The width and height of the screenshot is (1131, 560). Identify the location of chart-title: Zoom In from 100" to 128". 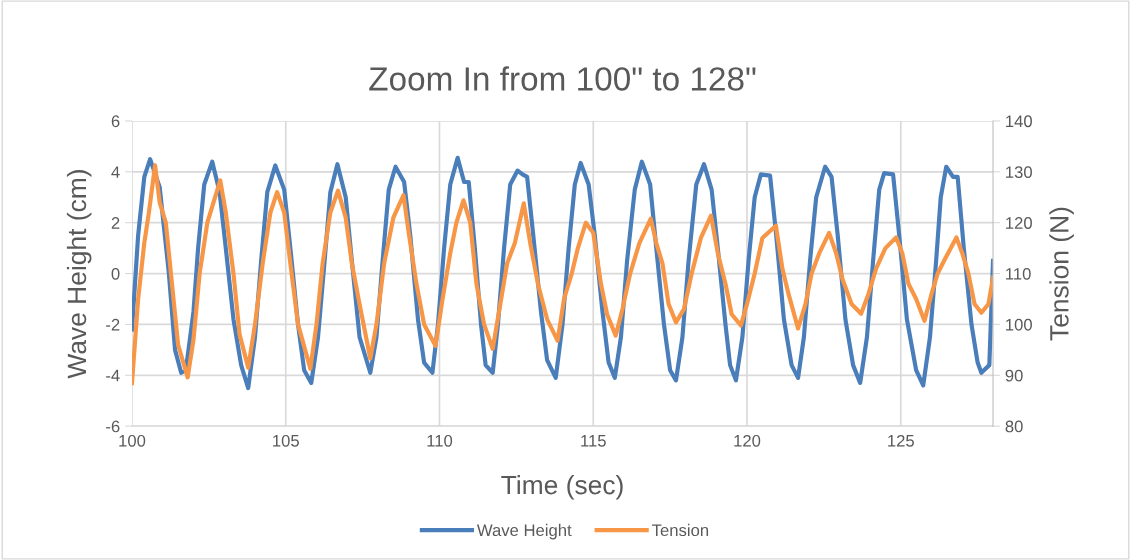
(562, 78).